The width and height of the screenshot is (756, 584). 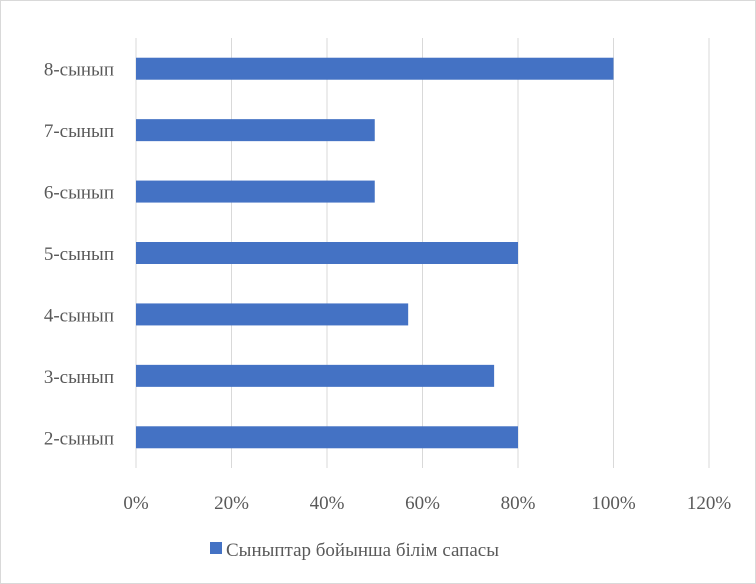 What do you see at coordinates (216, 548) in the screenshot?
I see `legend-swatch` at bounding box center [216, 548].